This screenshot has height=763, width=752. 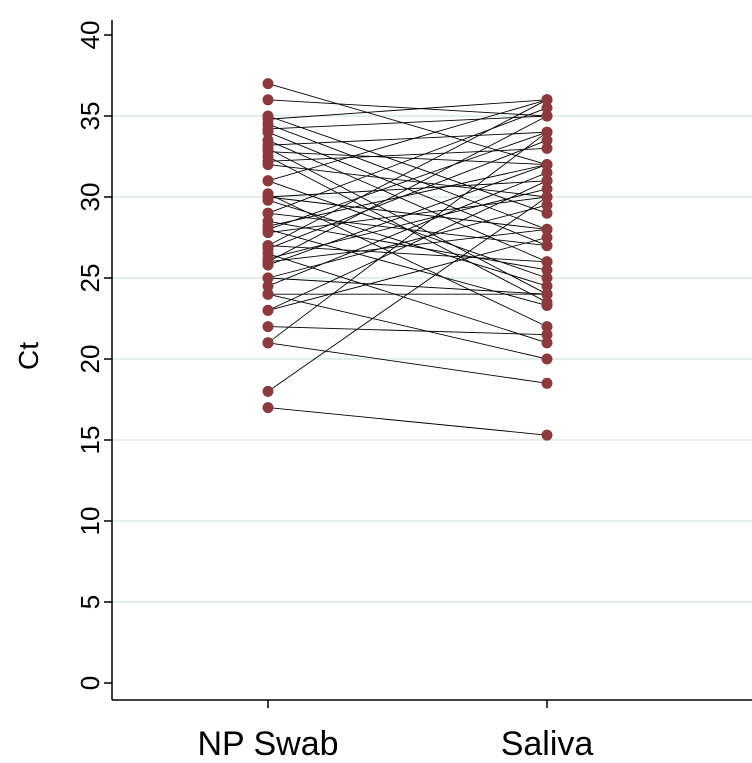 I want to click on x-tick-label-1: Saliva, so click(x=547, y=744).